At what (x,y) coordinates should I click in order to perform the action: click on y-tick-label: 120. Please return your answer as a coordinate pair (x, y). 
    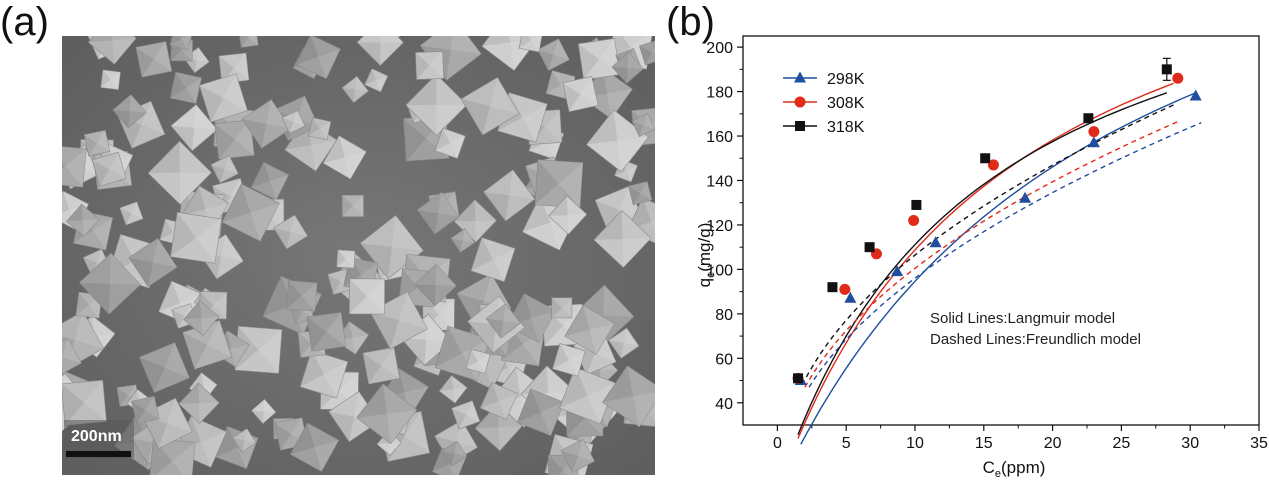
    Looking at the image, I should click on (719, 226).